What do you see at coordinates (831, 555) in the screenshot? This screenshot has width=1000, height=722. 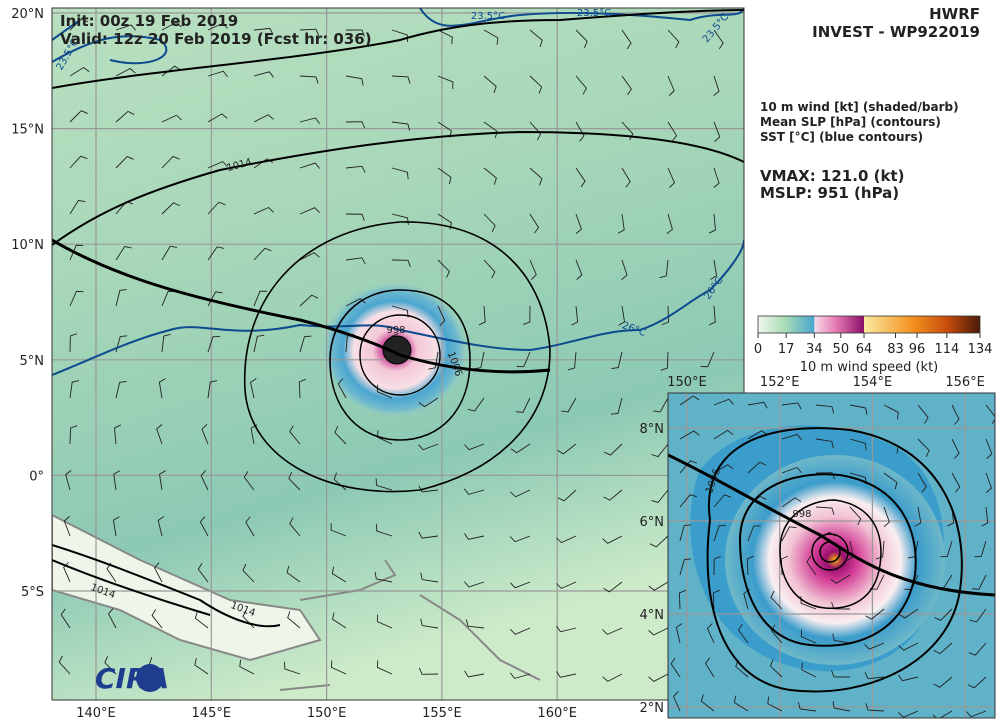 I see `inset-frame` at bounding box center [831, 555].